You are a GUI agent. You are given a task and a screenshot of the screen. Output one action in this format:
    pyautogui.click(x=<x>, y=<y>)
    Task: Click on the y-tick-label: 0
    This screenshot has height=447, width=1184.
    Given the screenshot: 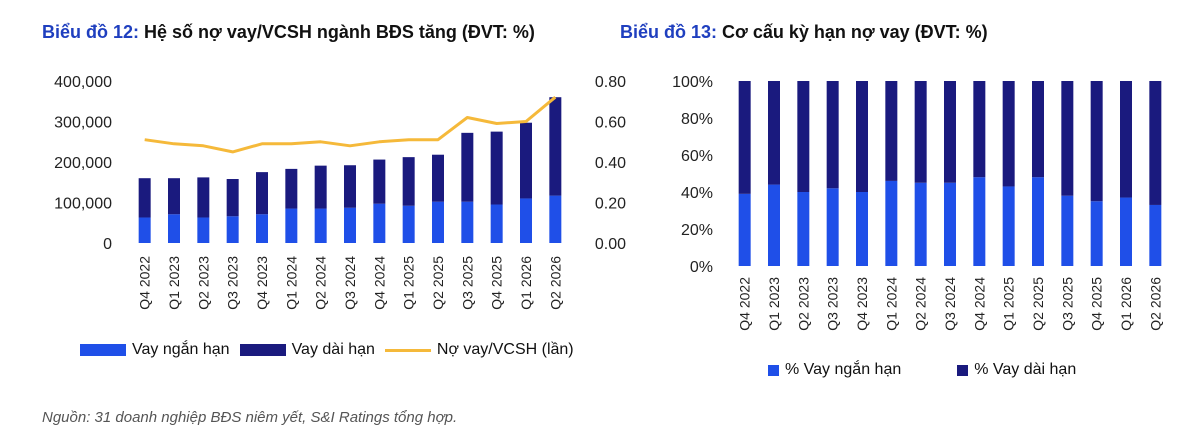 What is the action you would take?
    pyautogui.click(x=107, y=244)
    